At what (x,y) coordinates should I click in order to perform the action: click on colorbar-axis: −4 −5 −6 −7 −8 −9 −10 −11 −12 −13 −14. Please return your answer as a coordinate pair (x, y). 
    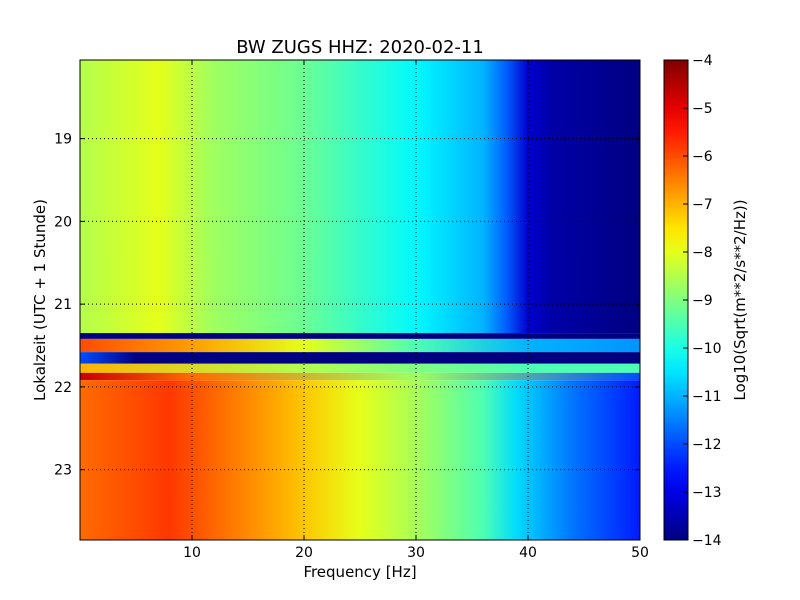
    Looking at the image, I should click on (702, 301).